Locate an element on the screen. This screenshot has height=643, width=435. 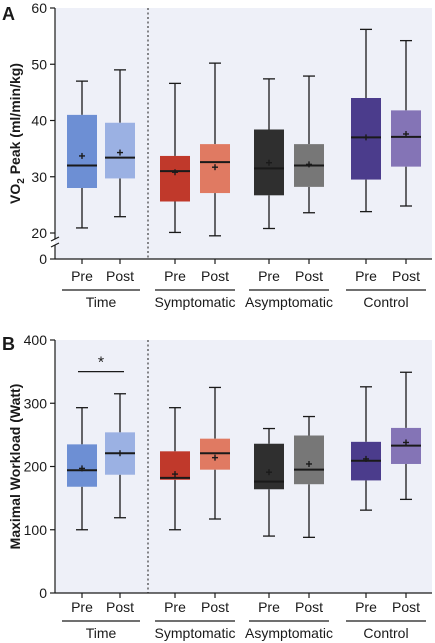
significance-label: * is located at coordinates (101, 363).